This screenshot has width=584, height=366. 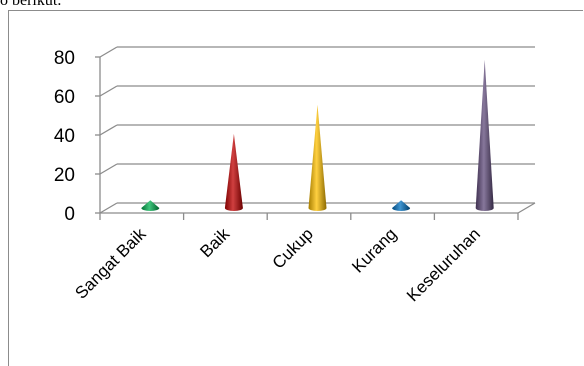 What do you see at coordinates (64, 136) in the screenshot?
I see `y-tick-label: 40` at bounding box center [64, 136].